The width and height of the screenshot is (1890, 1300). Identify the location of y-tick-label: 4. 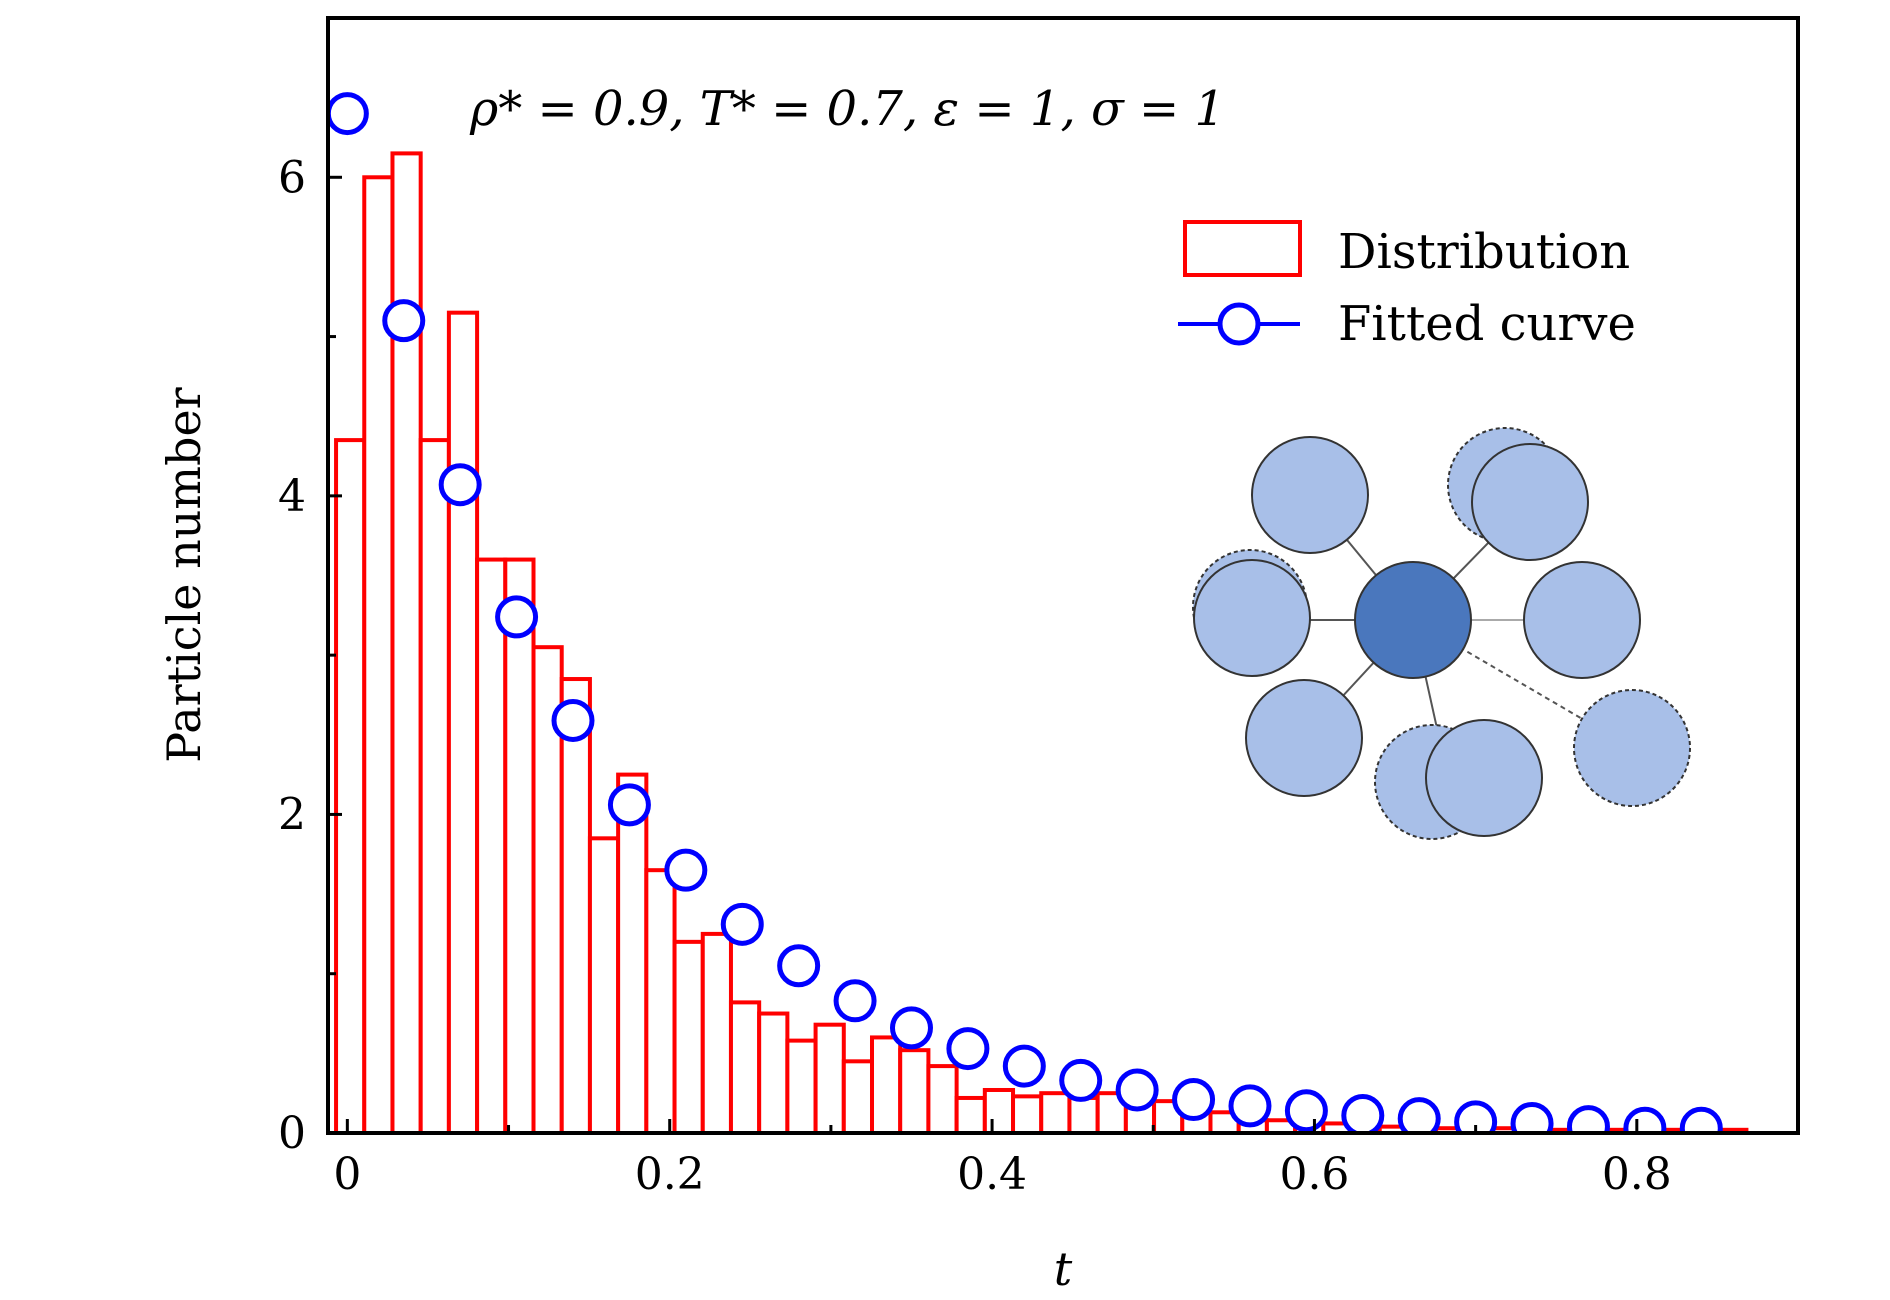
(292, 496).